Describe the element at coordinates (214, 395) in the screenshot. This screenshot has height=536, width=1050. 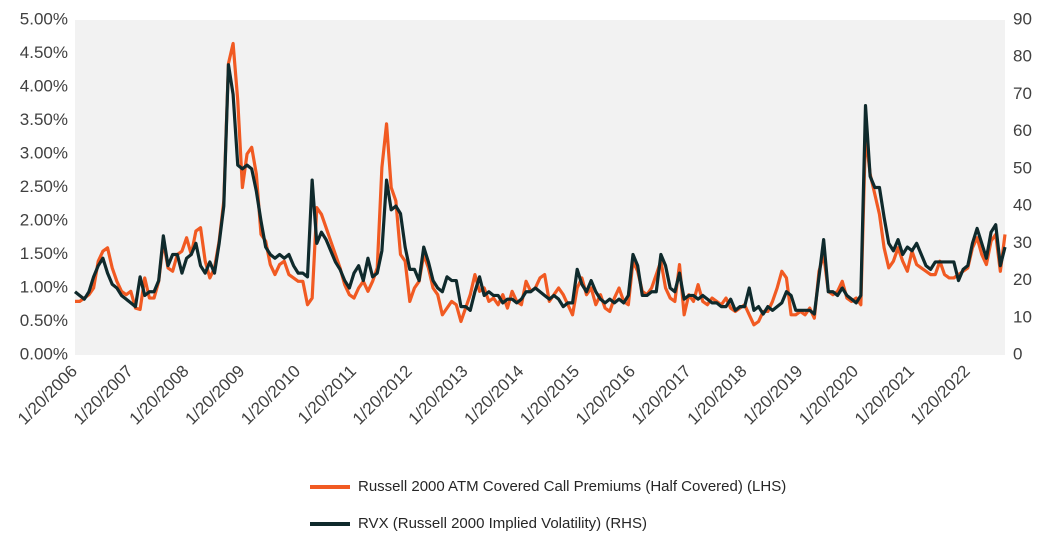
I see `x-tick-label: 1/20/2009` at that location.